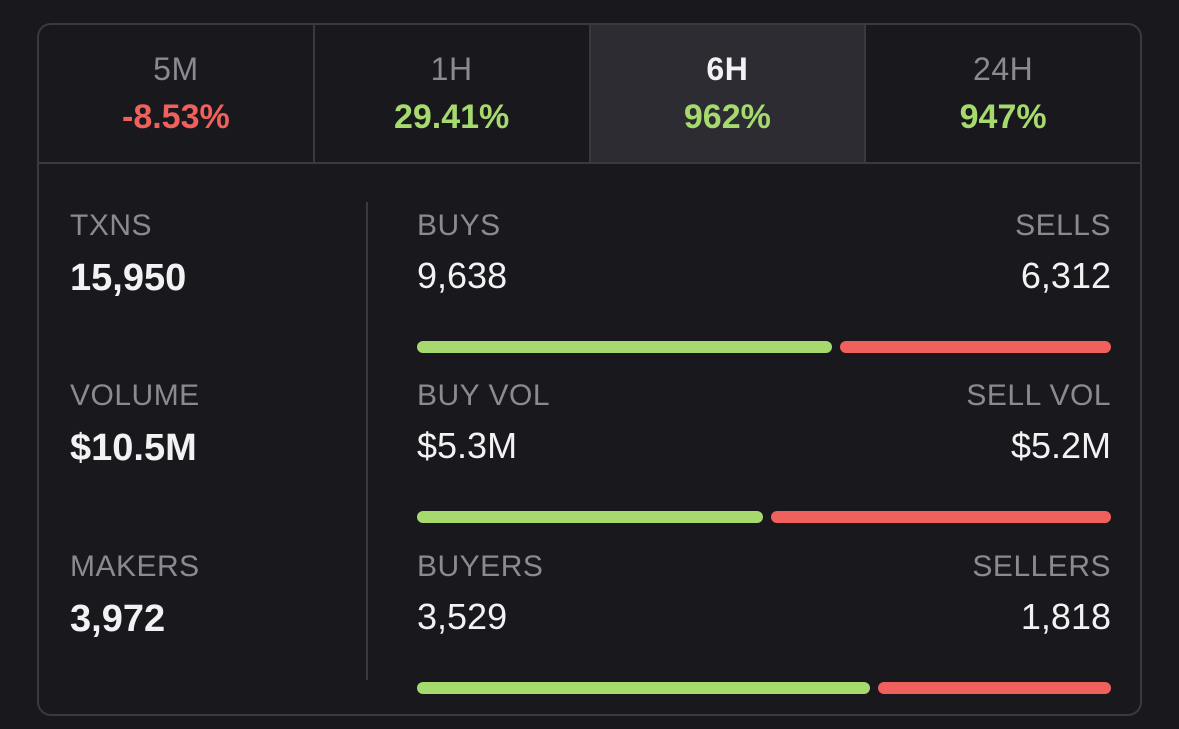 This screenshot has height=729, width=1179. Describe the element at coordinates (176, 116) in the screenshot. I see `tab-price-change: -8.53%` at that location.